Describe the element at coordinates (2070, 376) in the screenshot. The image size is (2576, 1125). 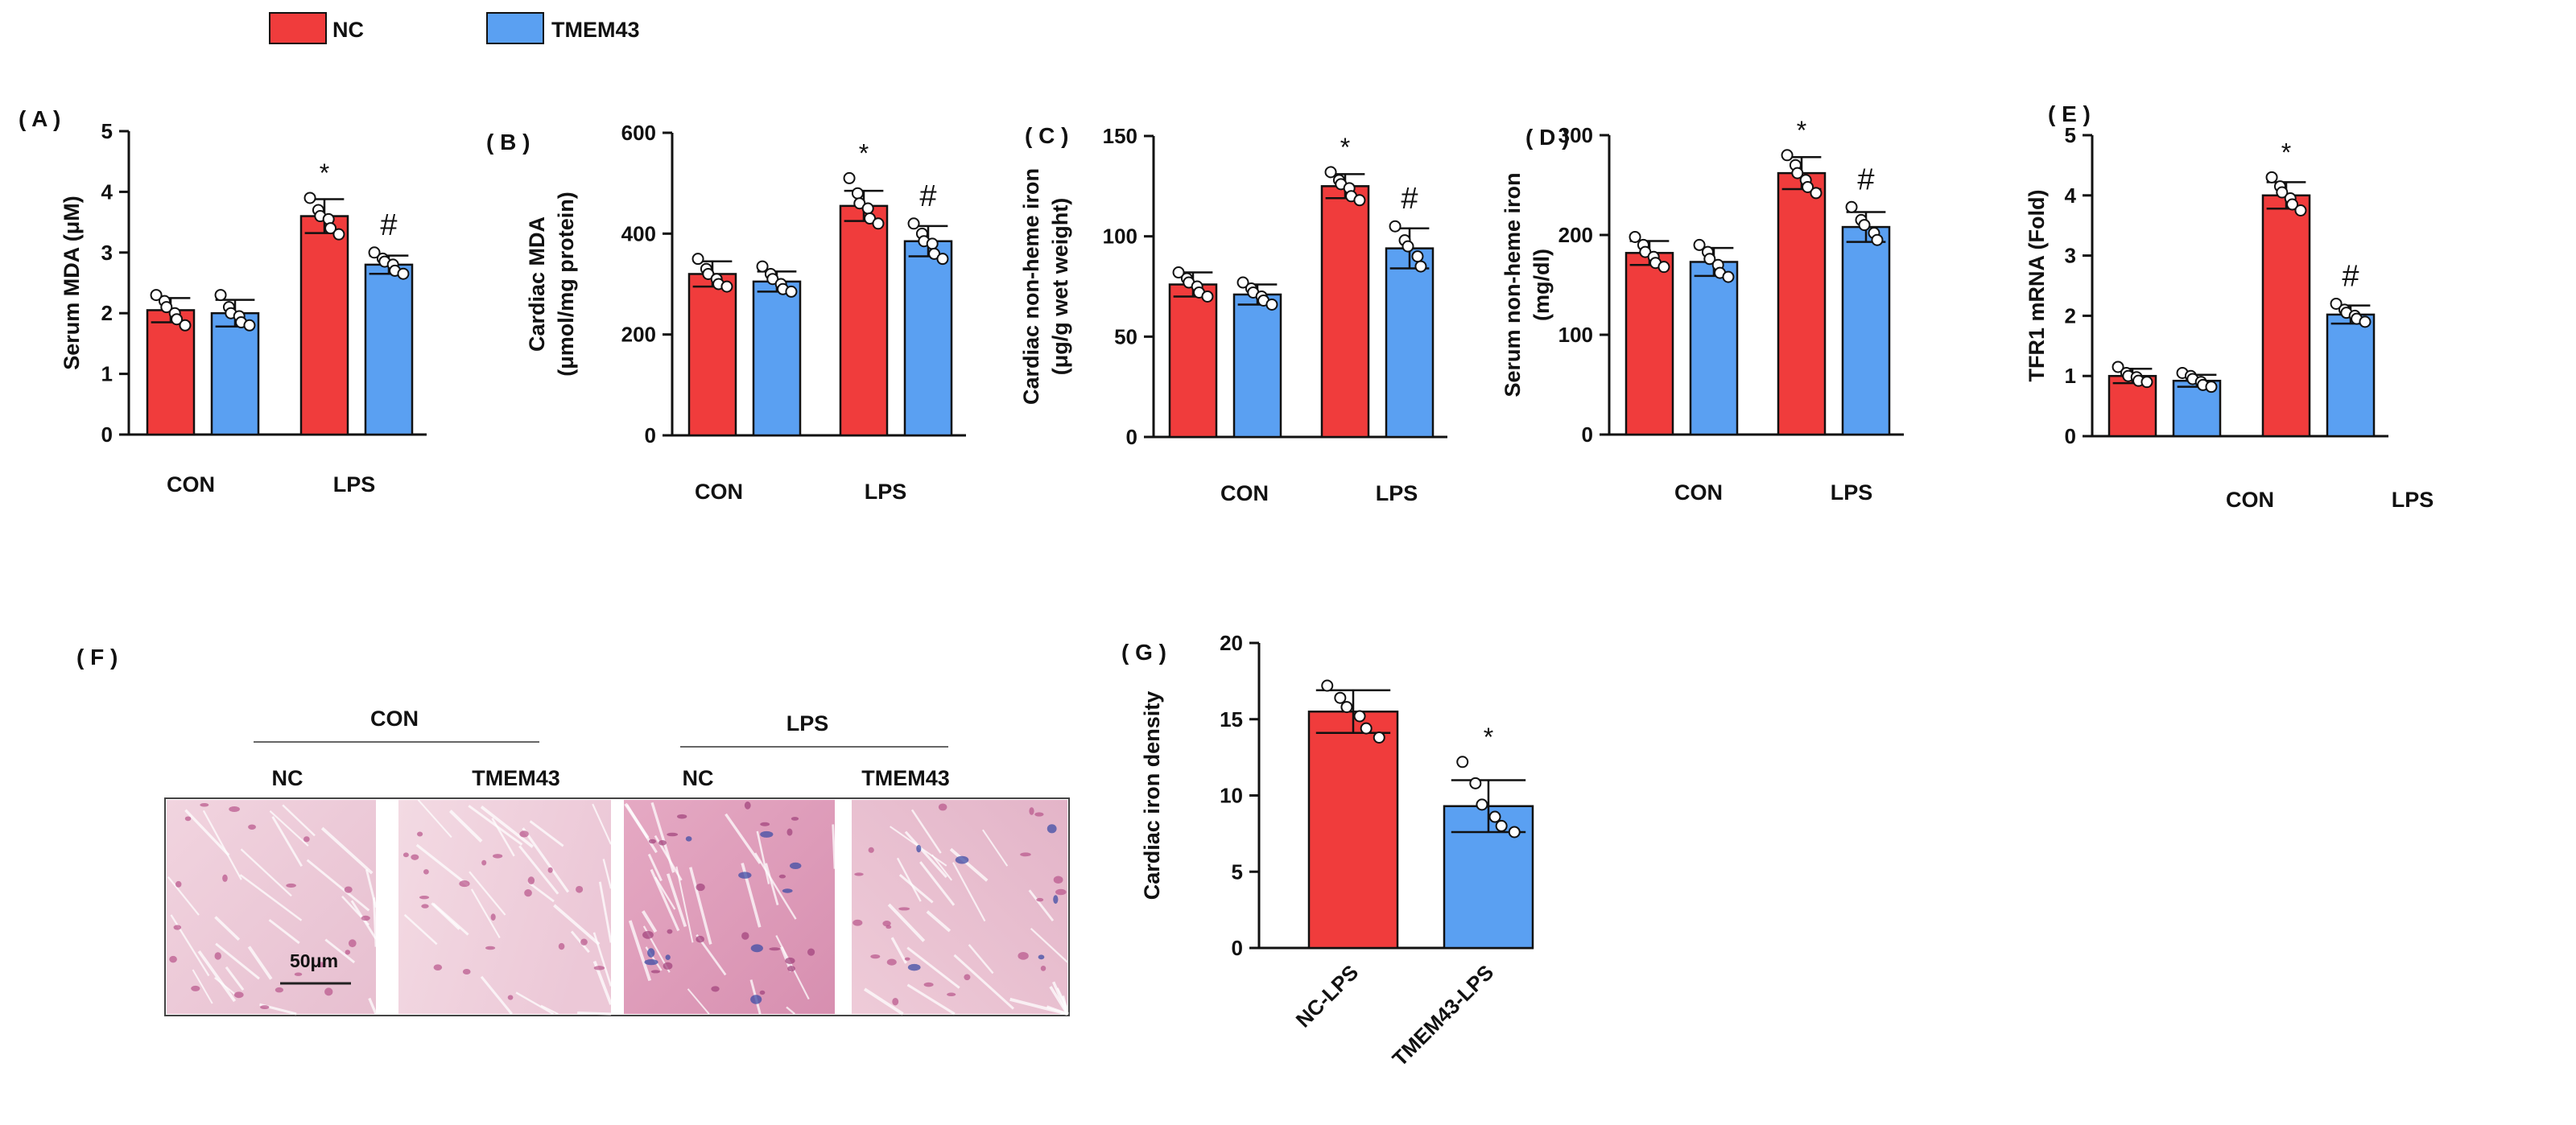
I see `y-tick-label: 1` at that location.